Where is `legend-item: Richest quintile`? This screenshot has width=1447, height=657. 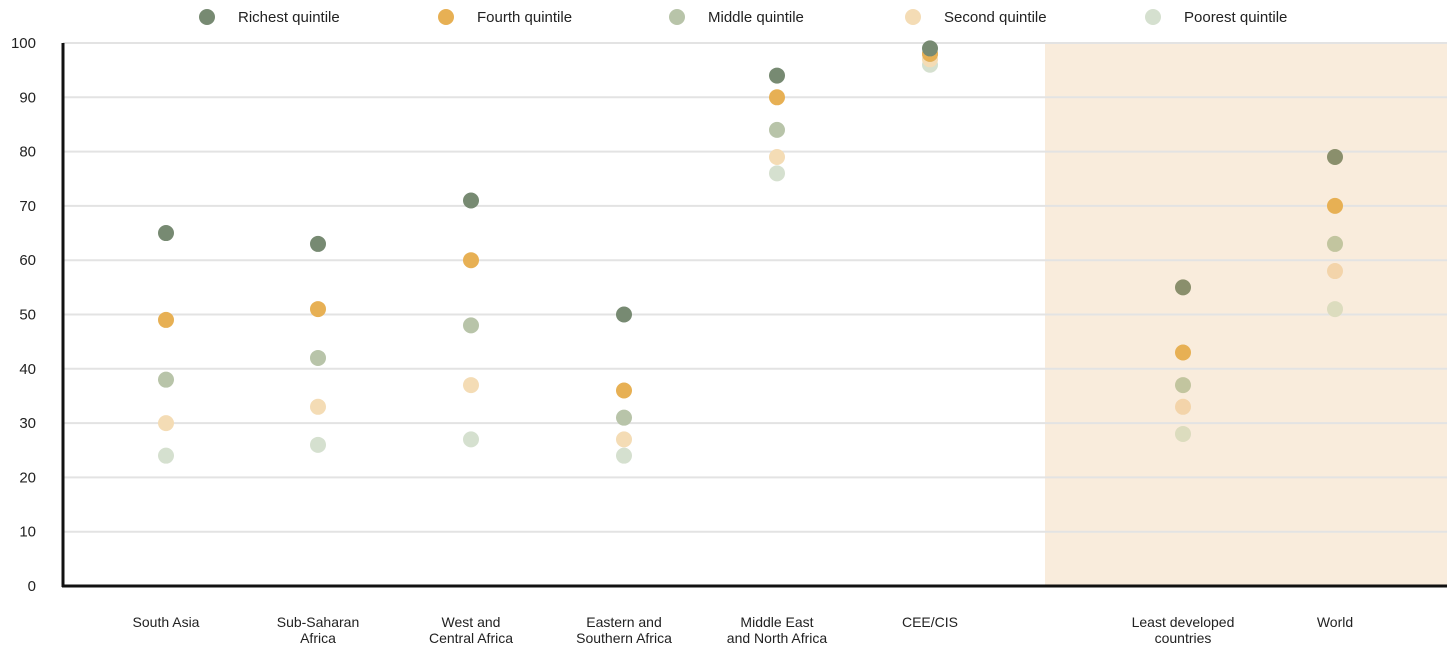
legend-item: Richest quintile is located at coordinates (269, 17).